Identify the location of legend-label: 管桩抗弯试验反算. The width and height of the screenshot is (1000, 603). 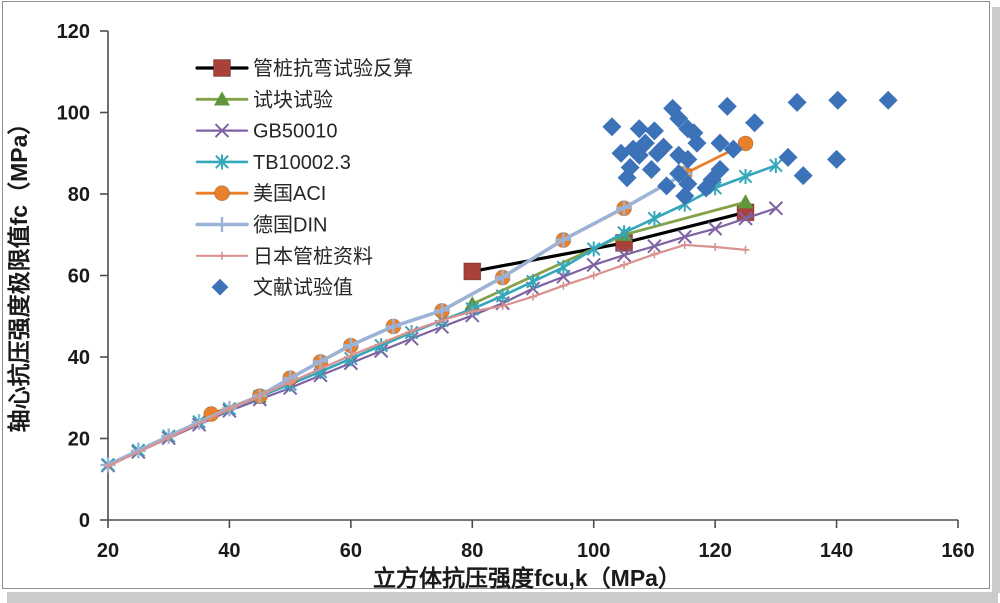
(333, 68).